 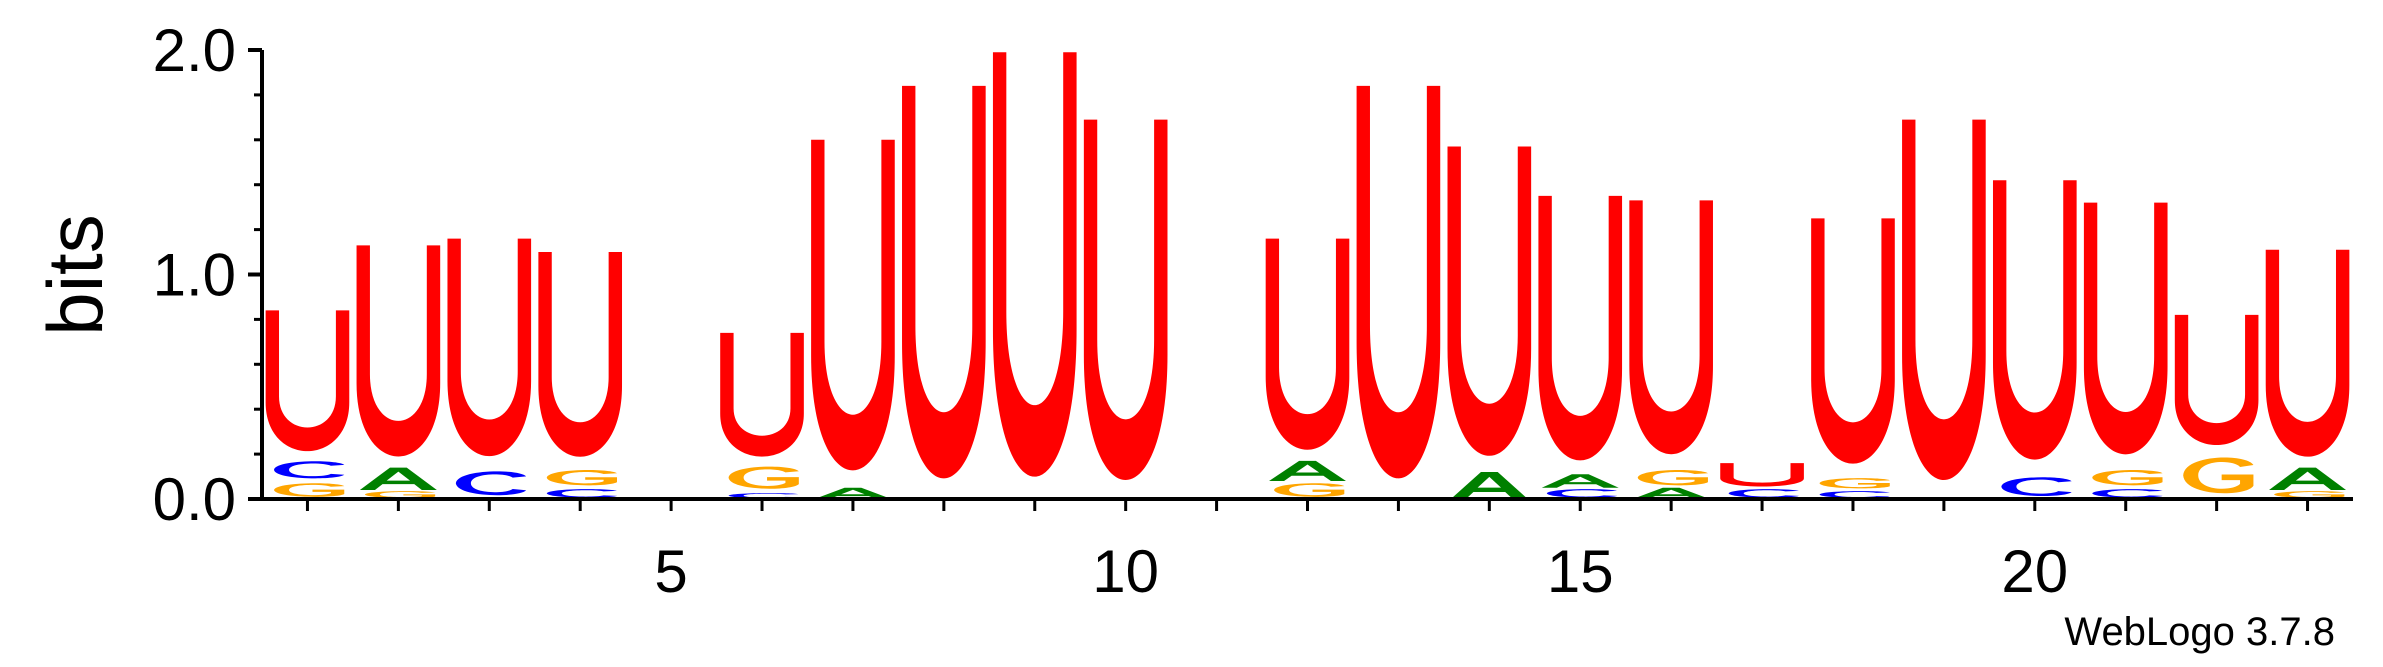 I want to click on x-tick-label: 5, so click(x=670, y=571).